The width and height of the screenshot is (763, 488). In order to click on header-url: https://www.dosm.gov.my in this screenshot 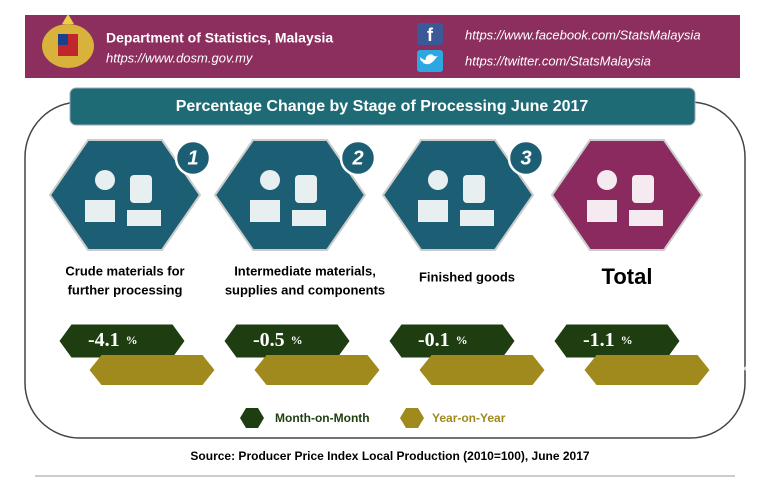, I will do `click(180, 57)`.